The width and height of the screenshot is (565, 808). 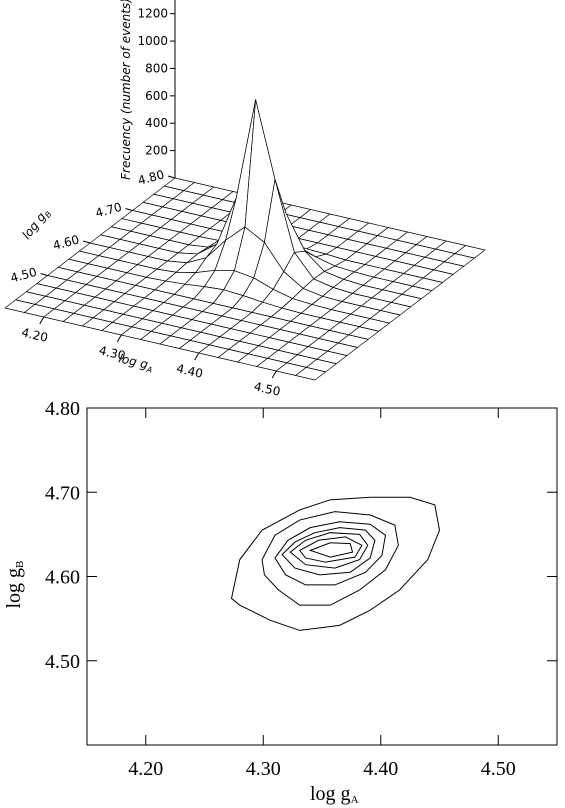 I want to click on z-tick-label: 800, so click(x=156, y=68).